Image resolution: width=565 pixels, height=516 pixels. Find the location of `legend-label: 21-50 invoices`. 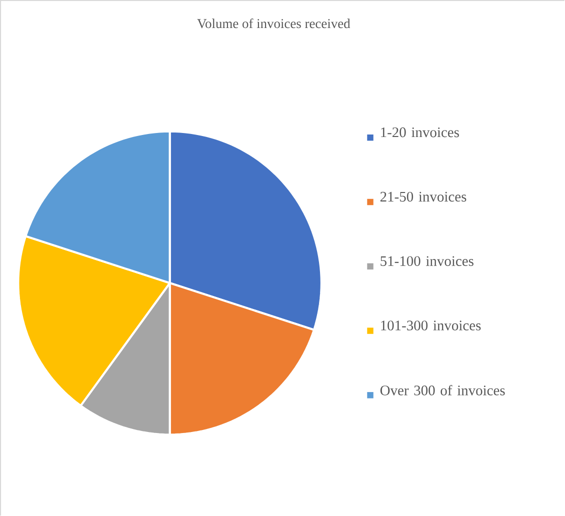

legend-label: 21-50 invoices is located at coordinates (423, 197).